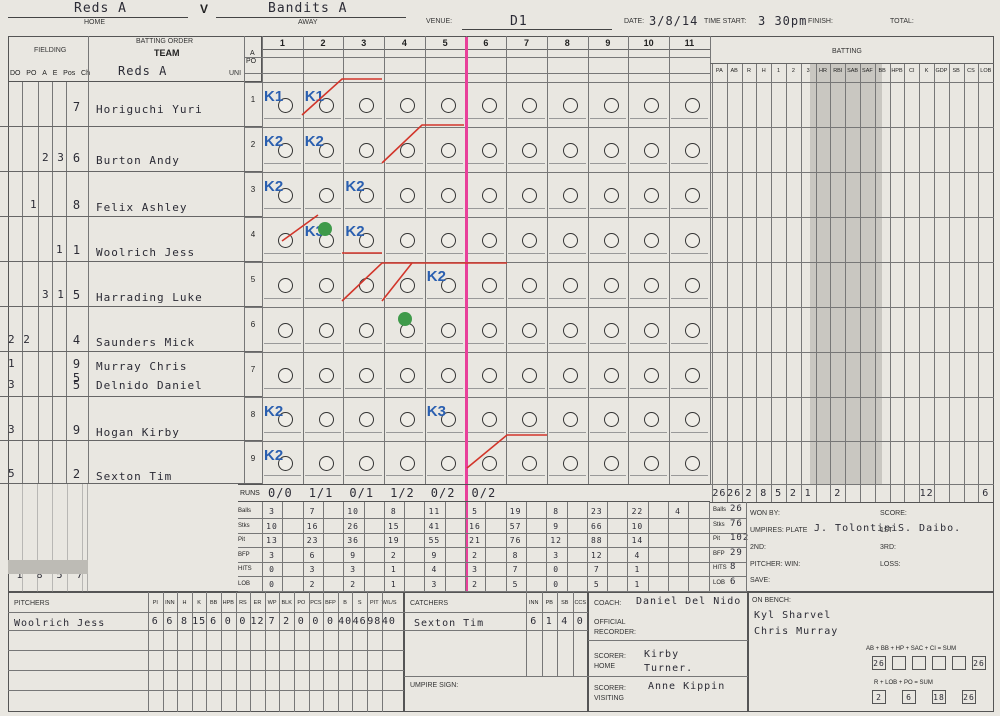 The image size is (1000, 716). Describe the element at coordinates (719, 553) in the screenshot. I see `summary-label: BFP` at that location.